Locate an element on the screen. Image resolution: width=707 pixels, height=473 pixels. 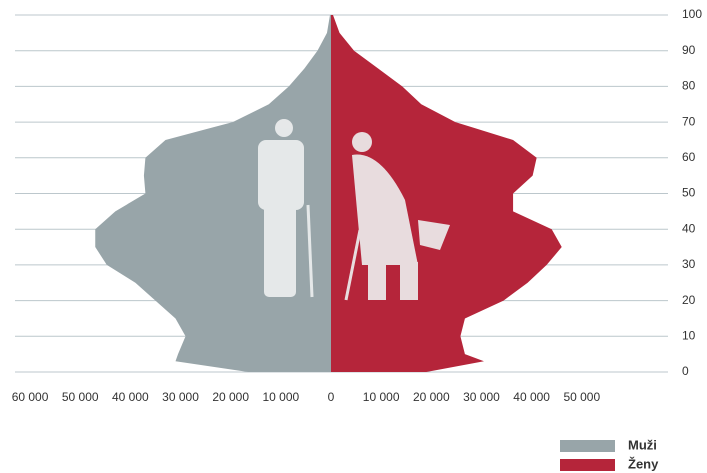
y-tick-label: 60 is located at coordinates (689, 157).